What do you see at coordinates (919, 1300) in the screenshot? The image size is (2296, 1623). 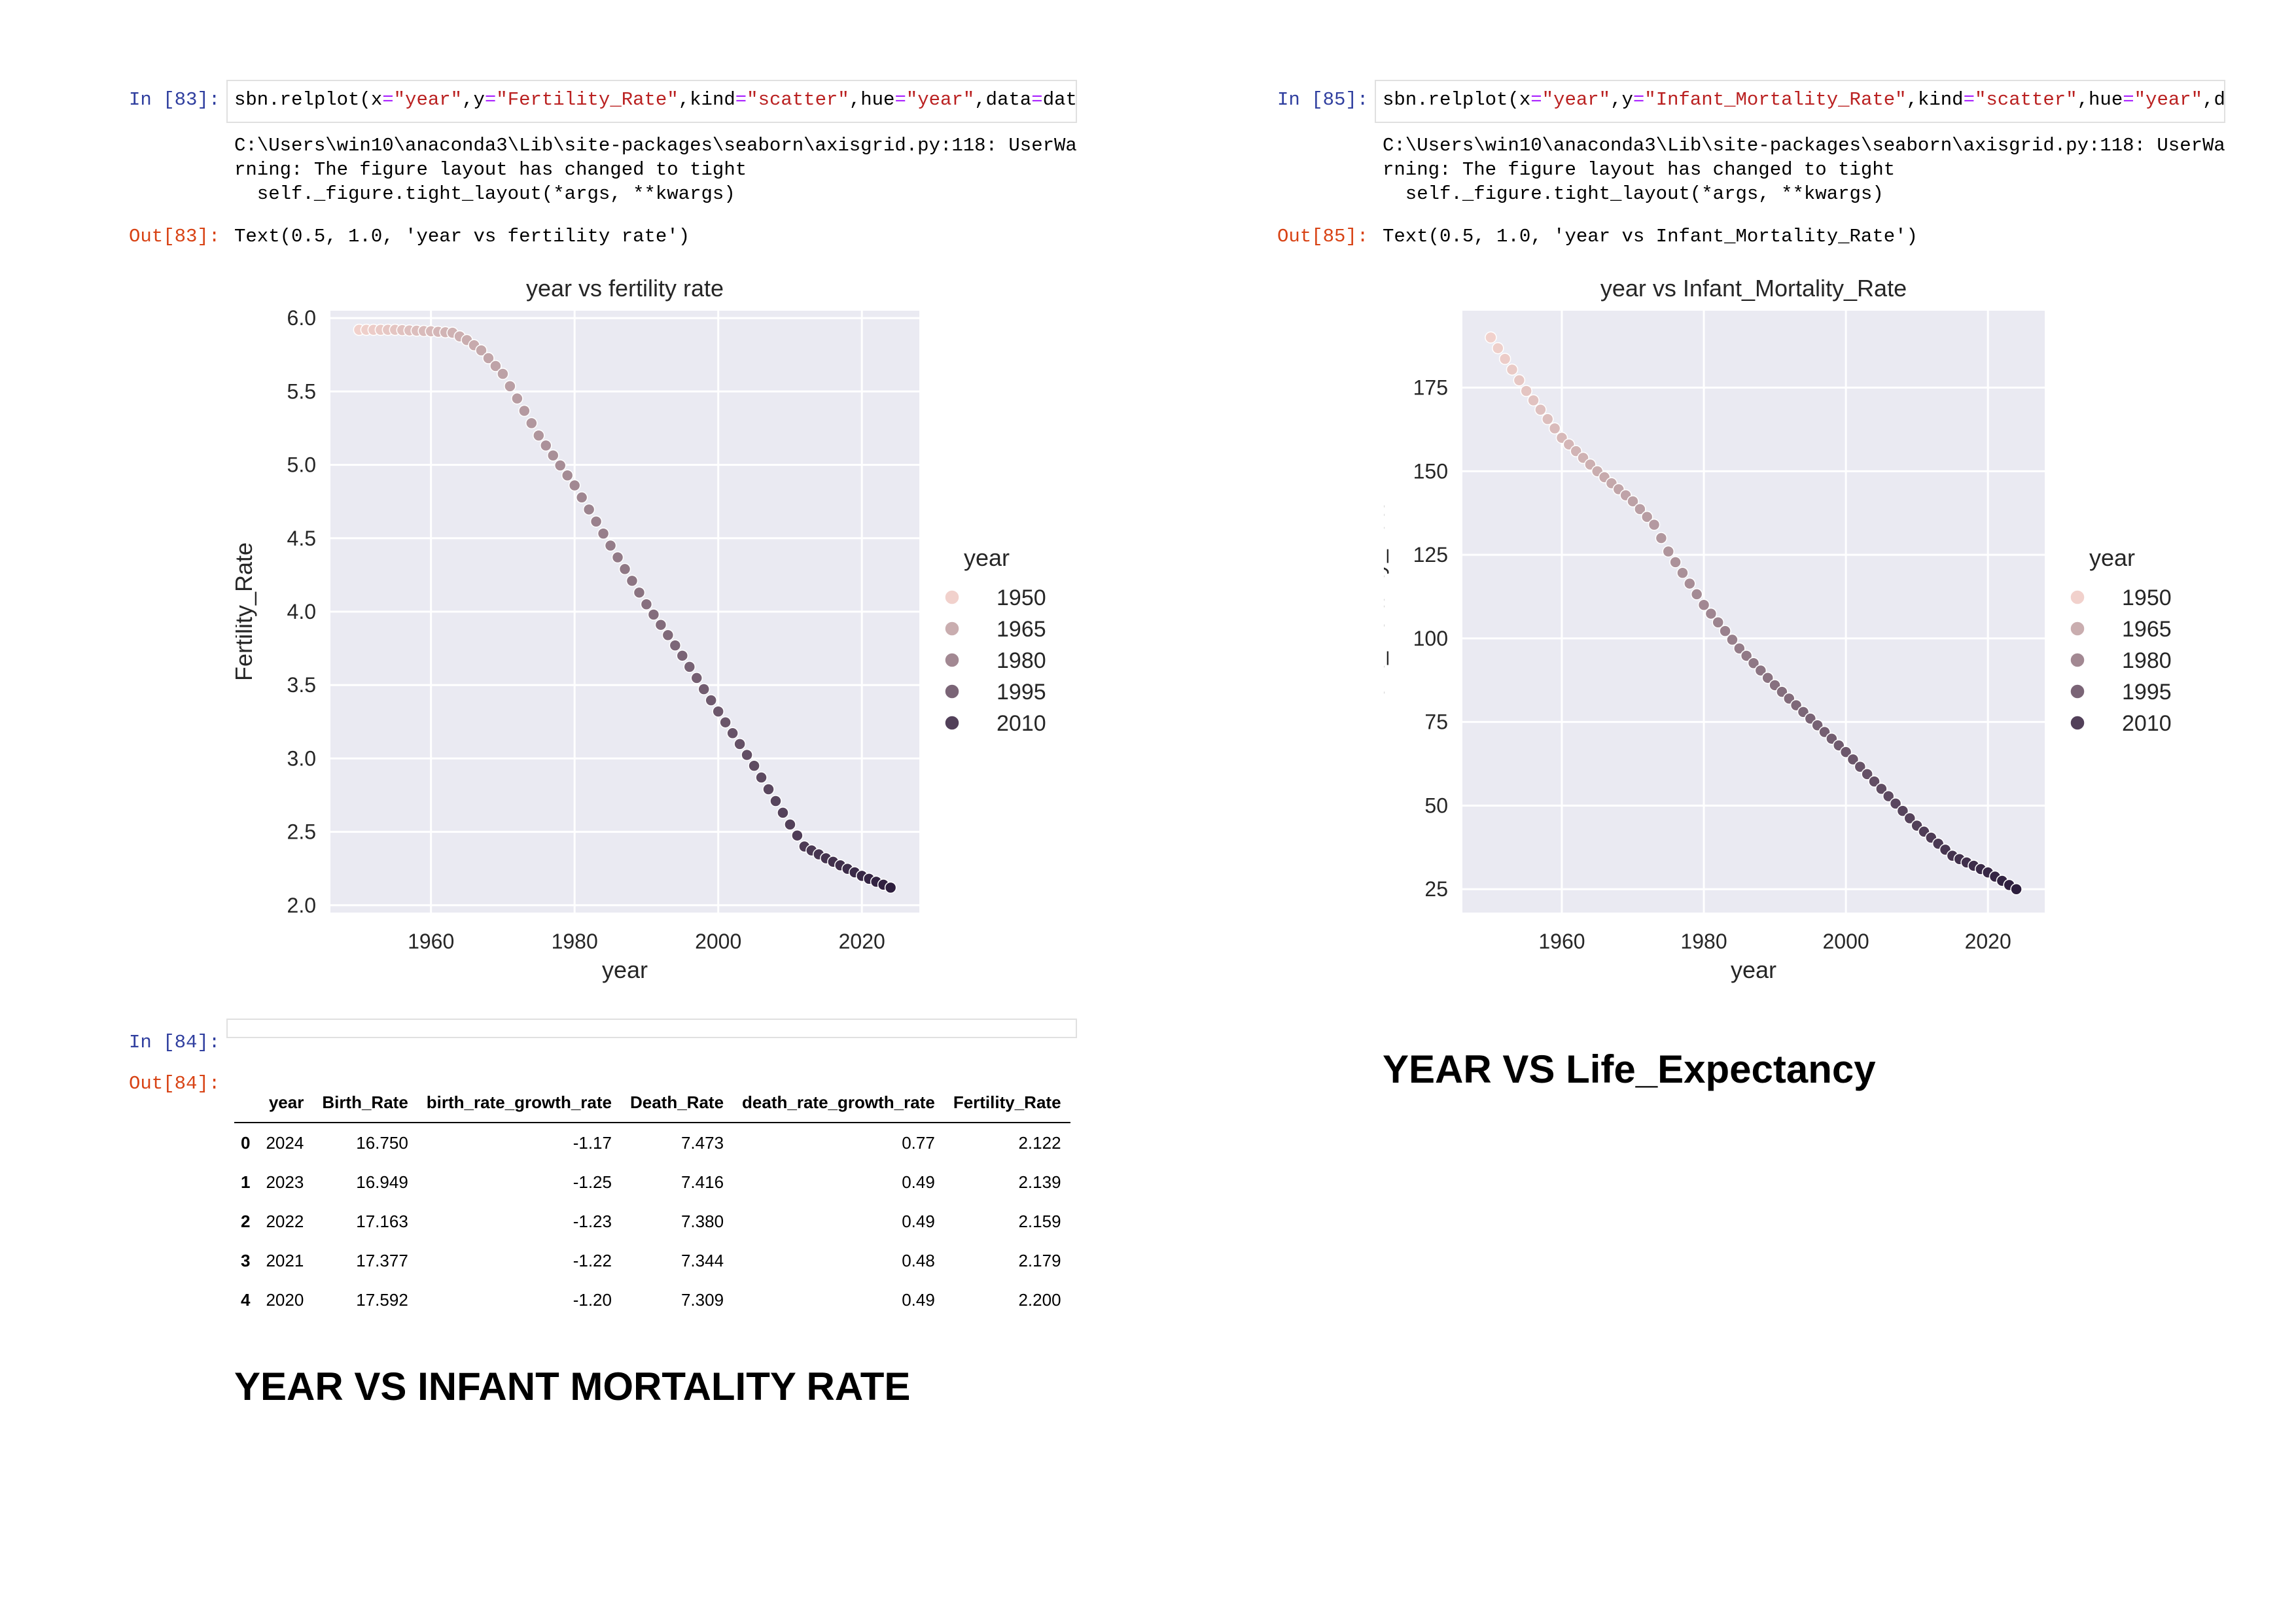 I see `table-cell: 0.49` at bounding box center [919, 1300].